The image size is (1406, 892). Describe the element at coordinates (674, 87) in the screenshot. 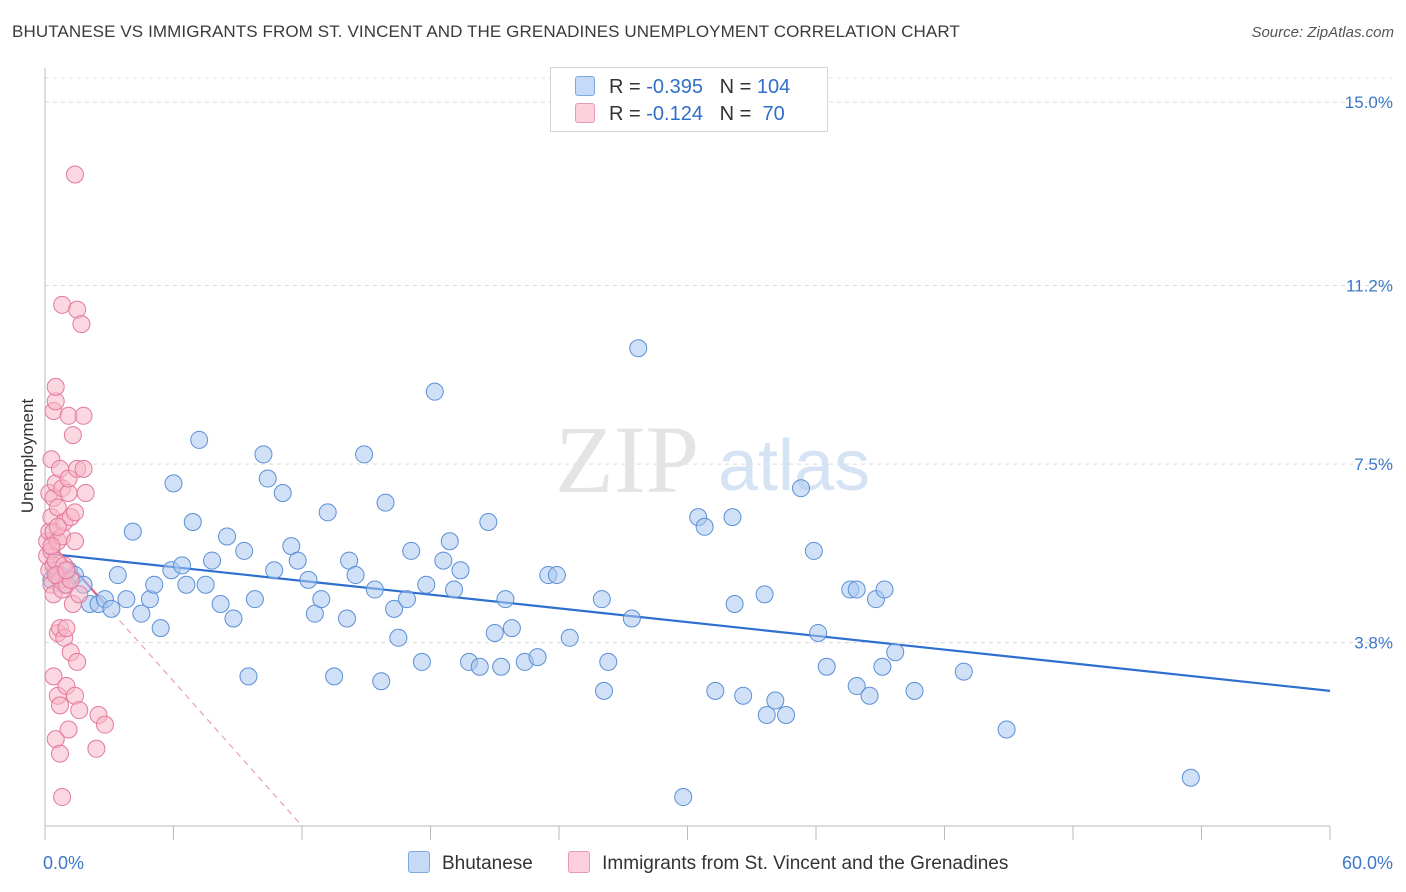

I see `legend-r-value: -0.395` at that location.